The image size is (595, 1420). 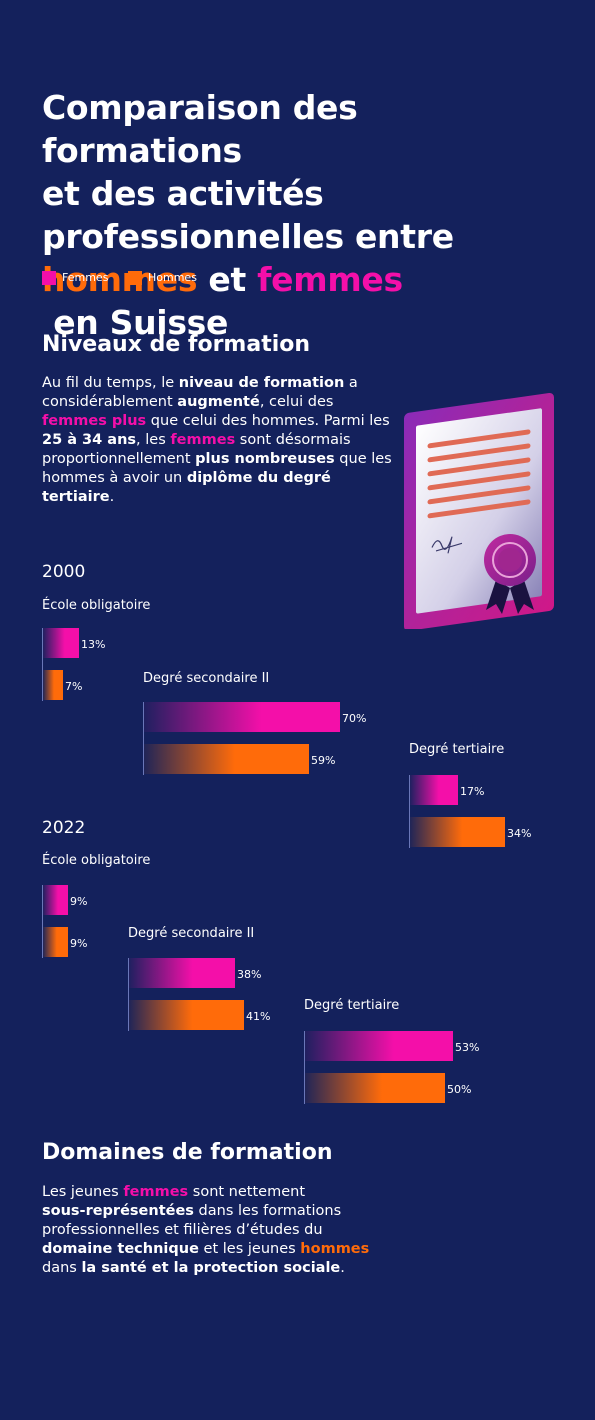 I want to click on legend-label-hommes: Hommes, so click(x=172, y=277).